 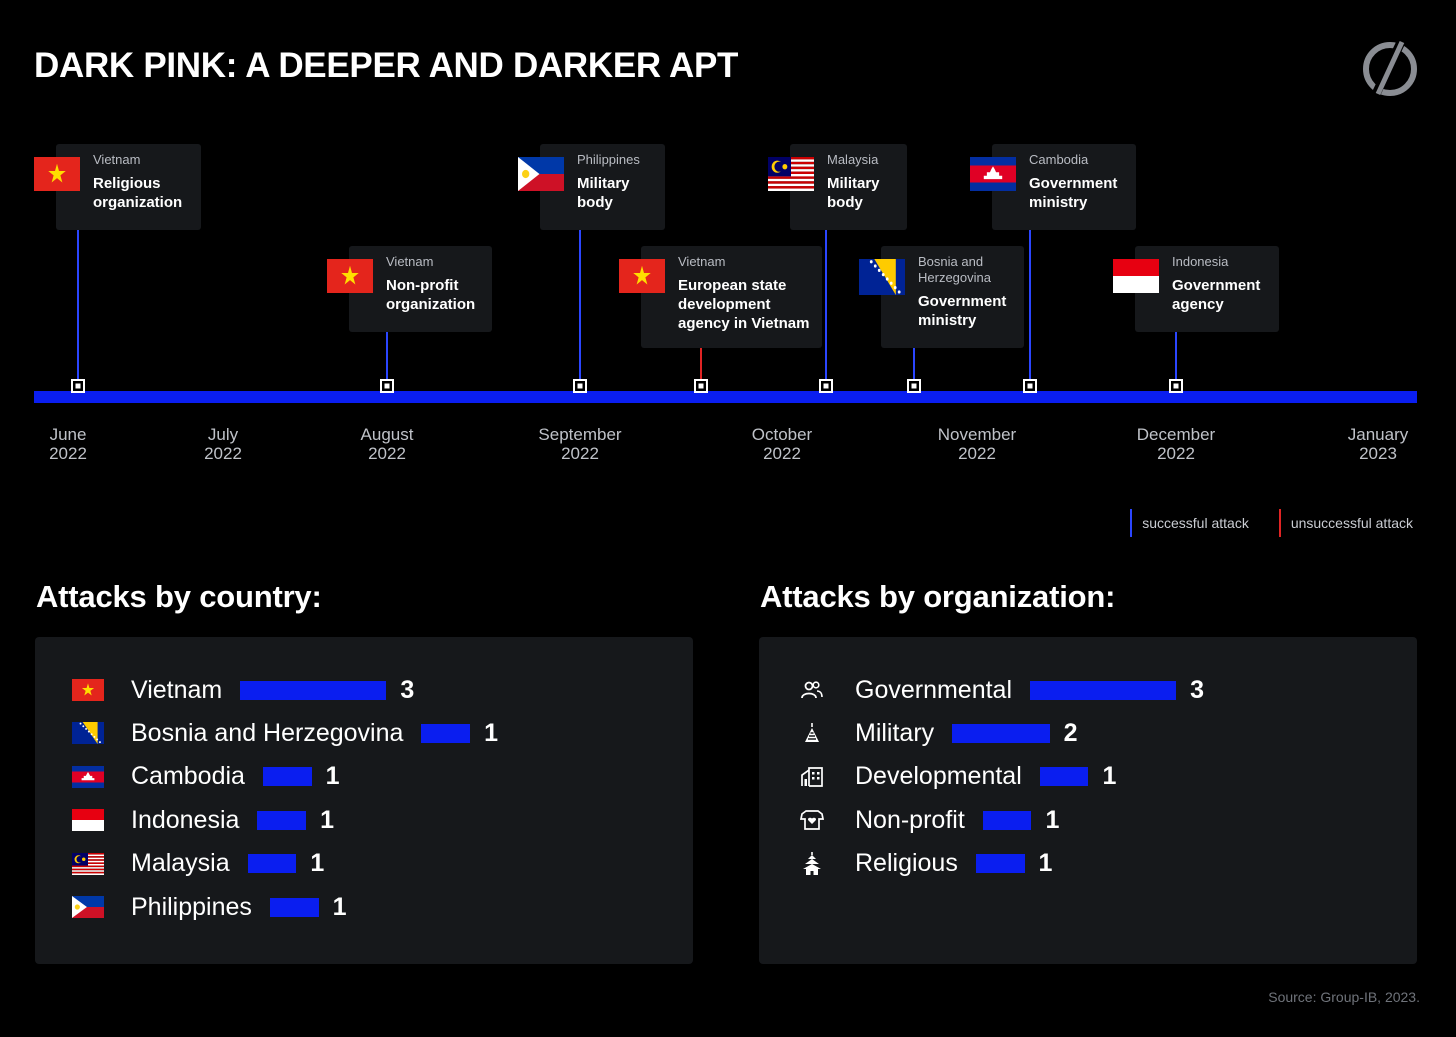 What do you see at coordinates (812, 820) in the screenshot?
I see `heart-shirt-icon` at bounding box center [812, 820].